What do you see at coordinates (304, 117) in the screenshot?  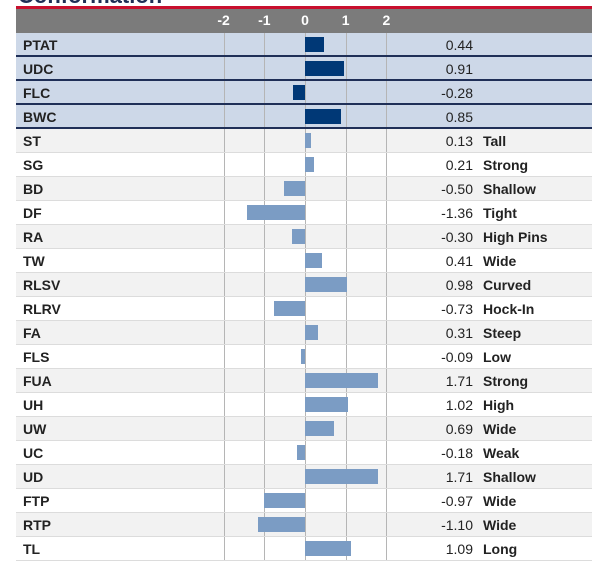 I see `table-row: BWC 0.85` at bounding box center [304, 117].